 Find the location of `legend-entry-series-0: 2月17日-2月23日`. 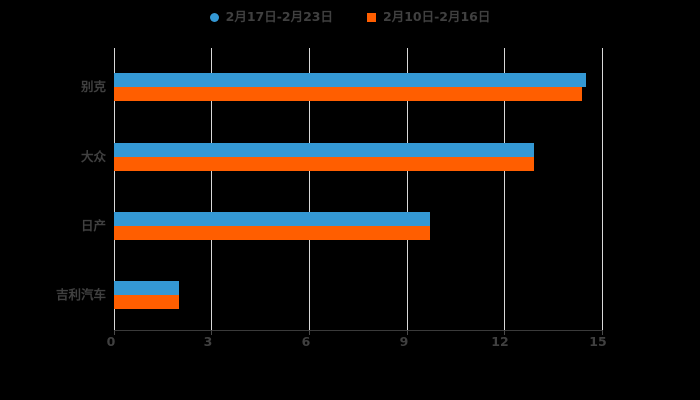

legend-entry-series-0: 2月17日-2月23日 is located at coordinates (271, 16).